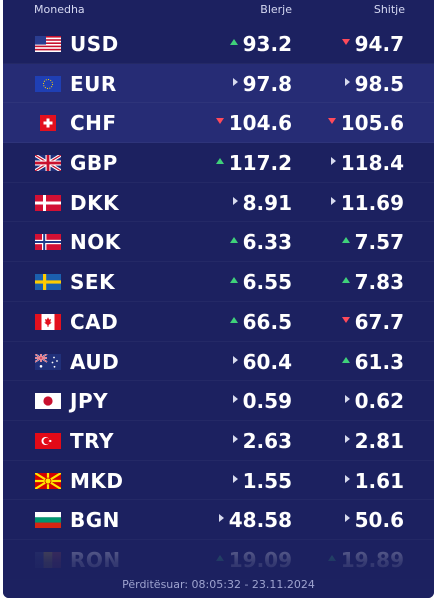 This screenshot has height=598, width=437. Describe the element at coordinates (48, 361) in the screenshot. I see `au-flag-icon` at that location.